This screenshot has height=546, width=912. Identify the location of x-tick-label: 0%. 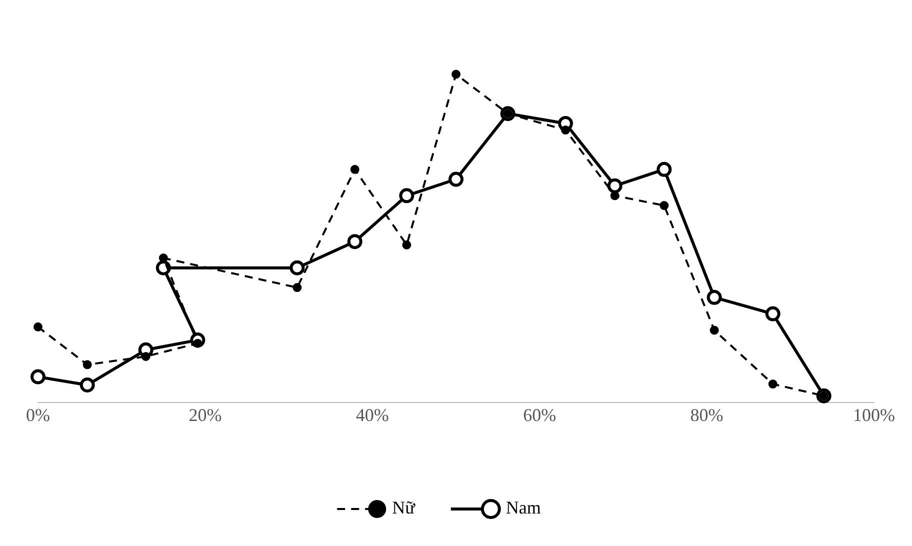
(38, 414).